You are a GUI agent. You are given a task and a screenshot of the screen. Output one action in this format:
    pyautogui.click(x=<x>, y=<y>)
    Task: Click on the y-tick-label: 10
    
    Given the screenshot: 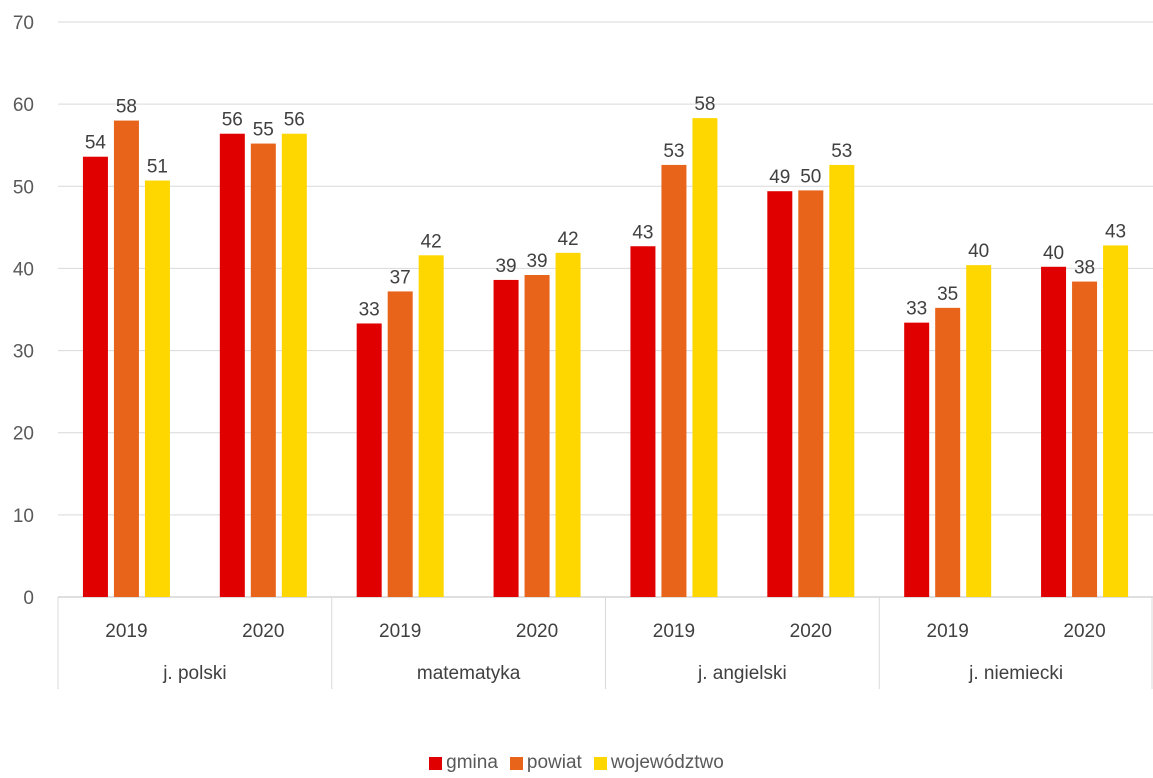 What is the action you would take?
    pyautogui.click(x=23, y=516)
    